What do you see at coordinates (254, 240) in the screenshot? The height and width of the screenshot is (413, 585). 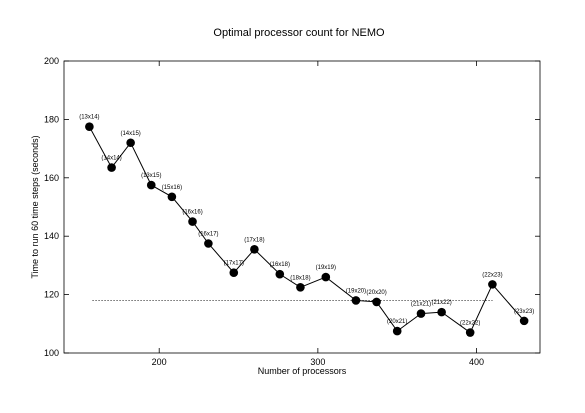 I see `data-label: (17x18)` at bounding box center [254, 240].